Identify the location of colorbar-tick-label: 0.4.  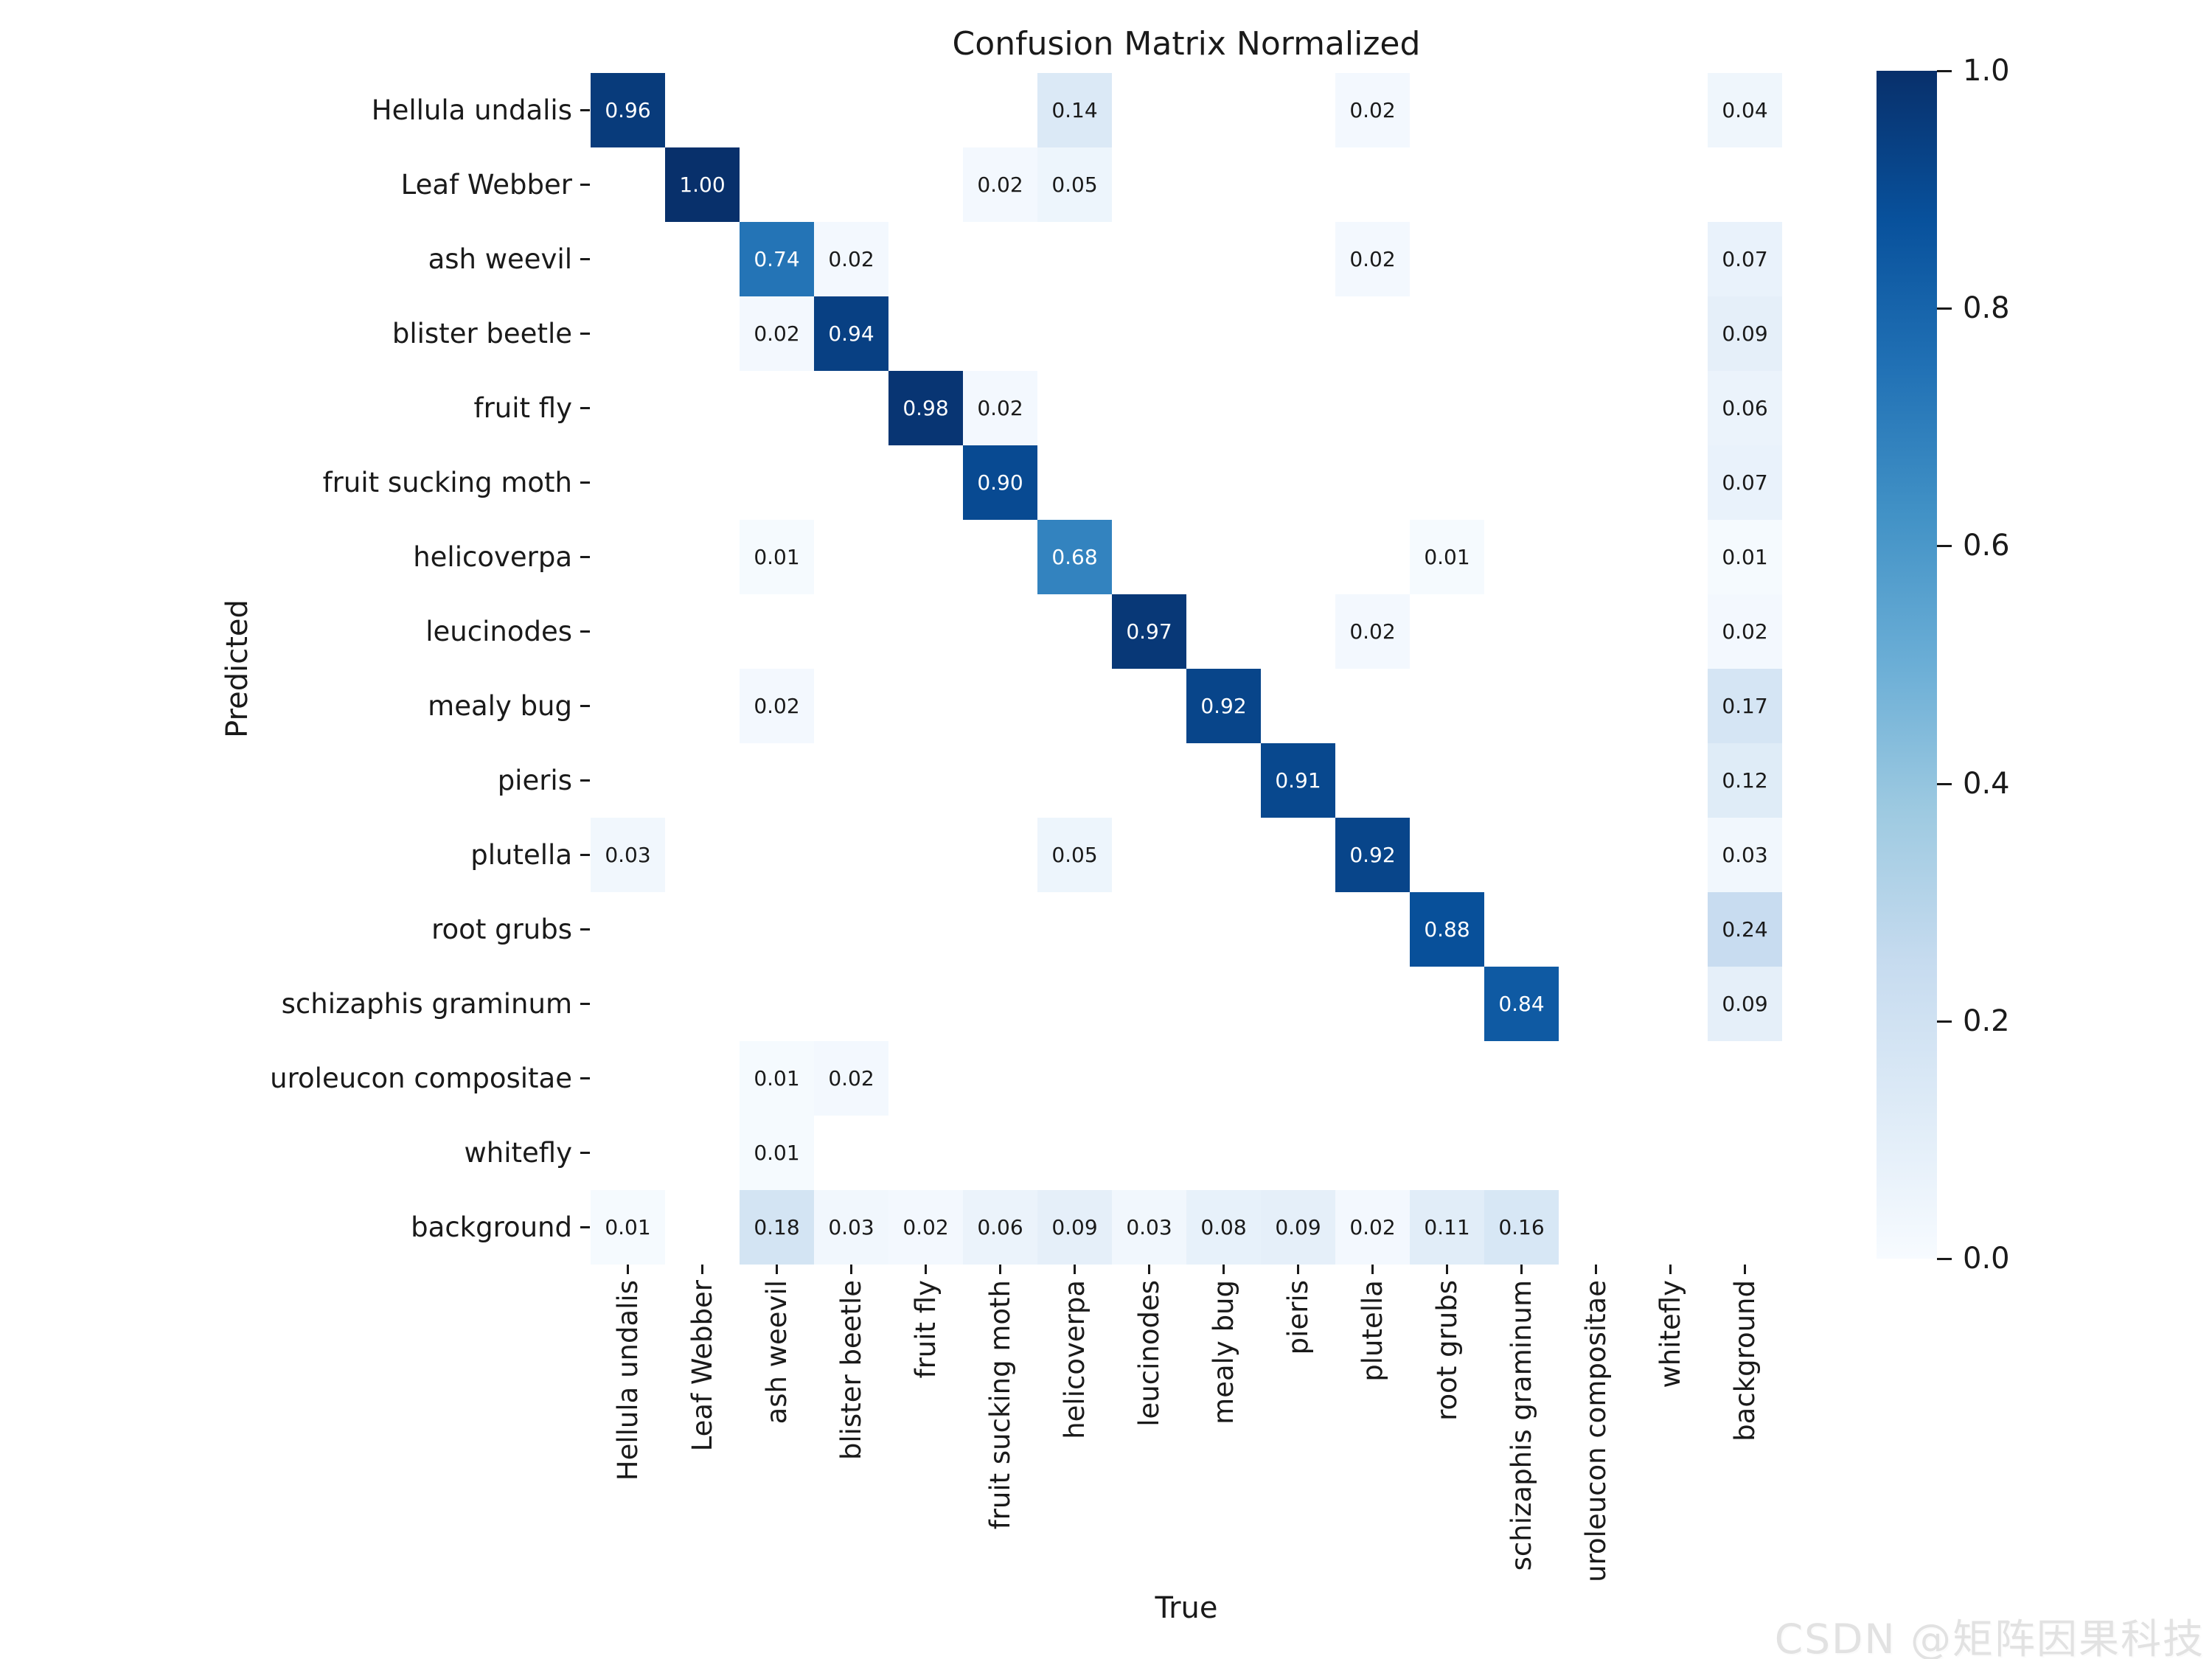
(1986, 784).